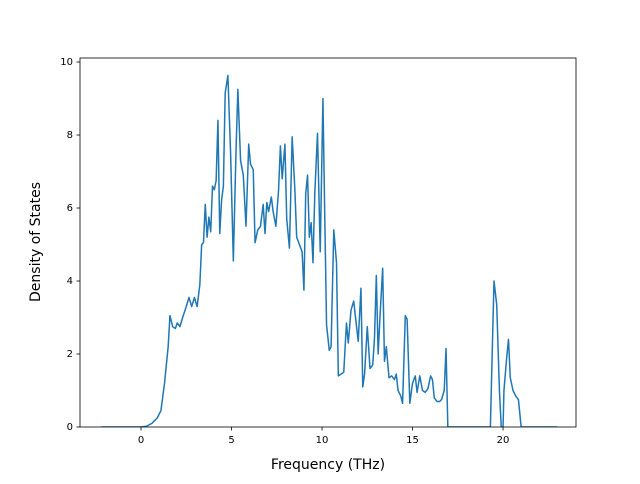 This screenshot has height=484, width=640. What do you see at coordinates (322, 440) in the screenshot?
I see `x-tick-label: 10` at bounding box center [322, 440].